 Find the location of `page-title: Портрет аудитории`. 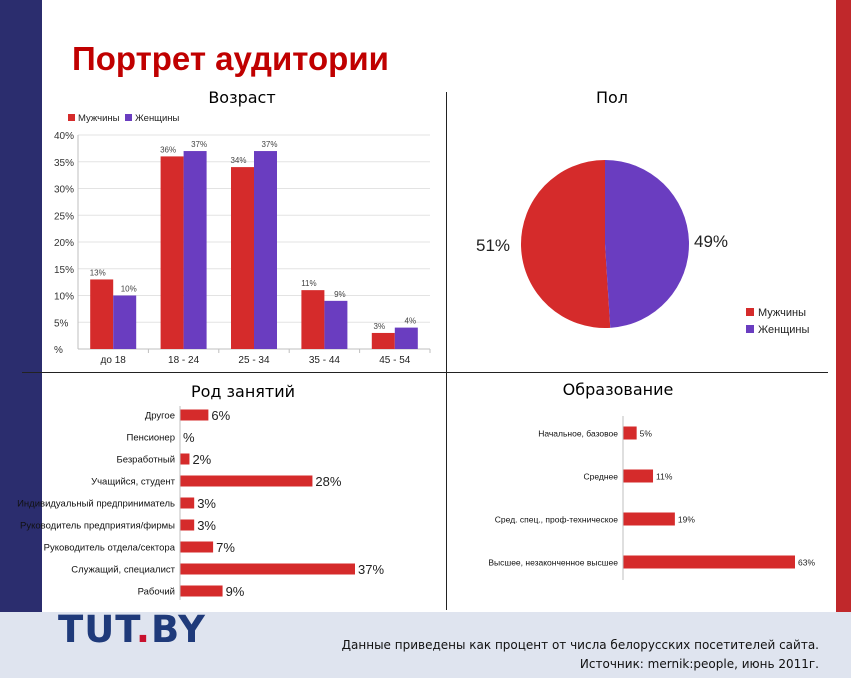

page-title: Портрет аудитории is located at coordinates (230, 58).